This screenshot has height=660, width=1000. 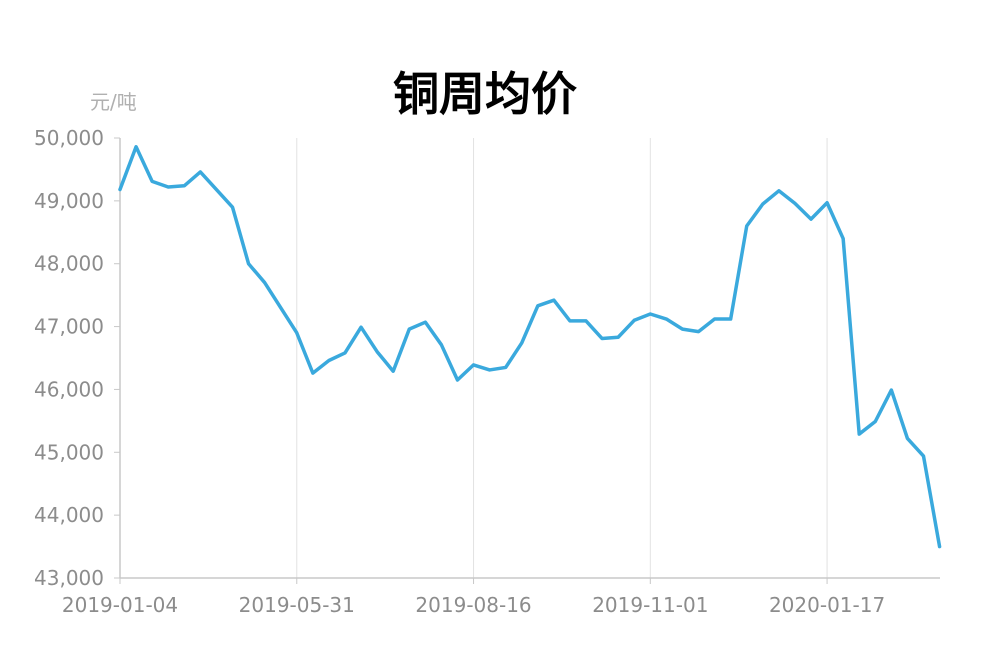 What do you see at coordinates (485, 94) in the screenshot?
I see `chart-title: 铜周均价` at bounding box center [485, 94].